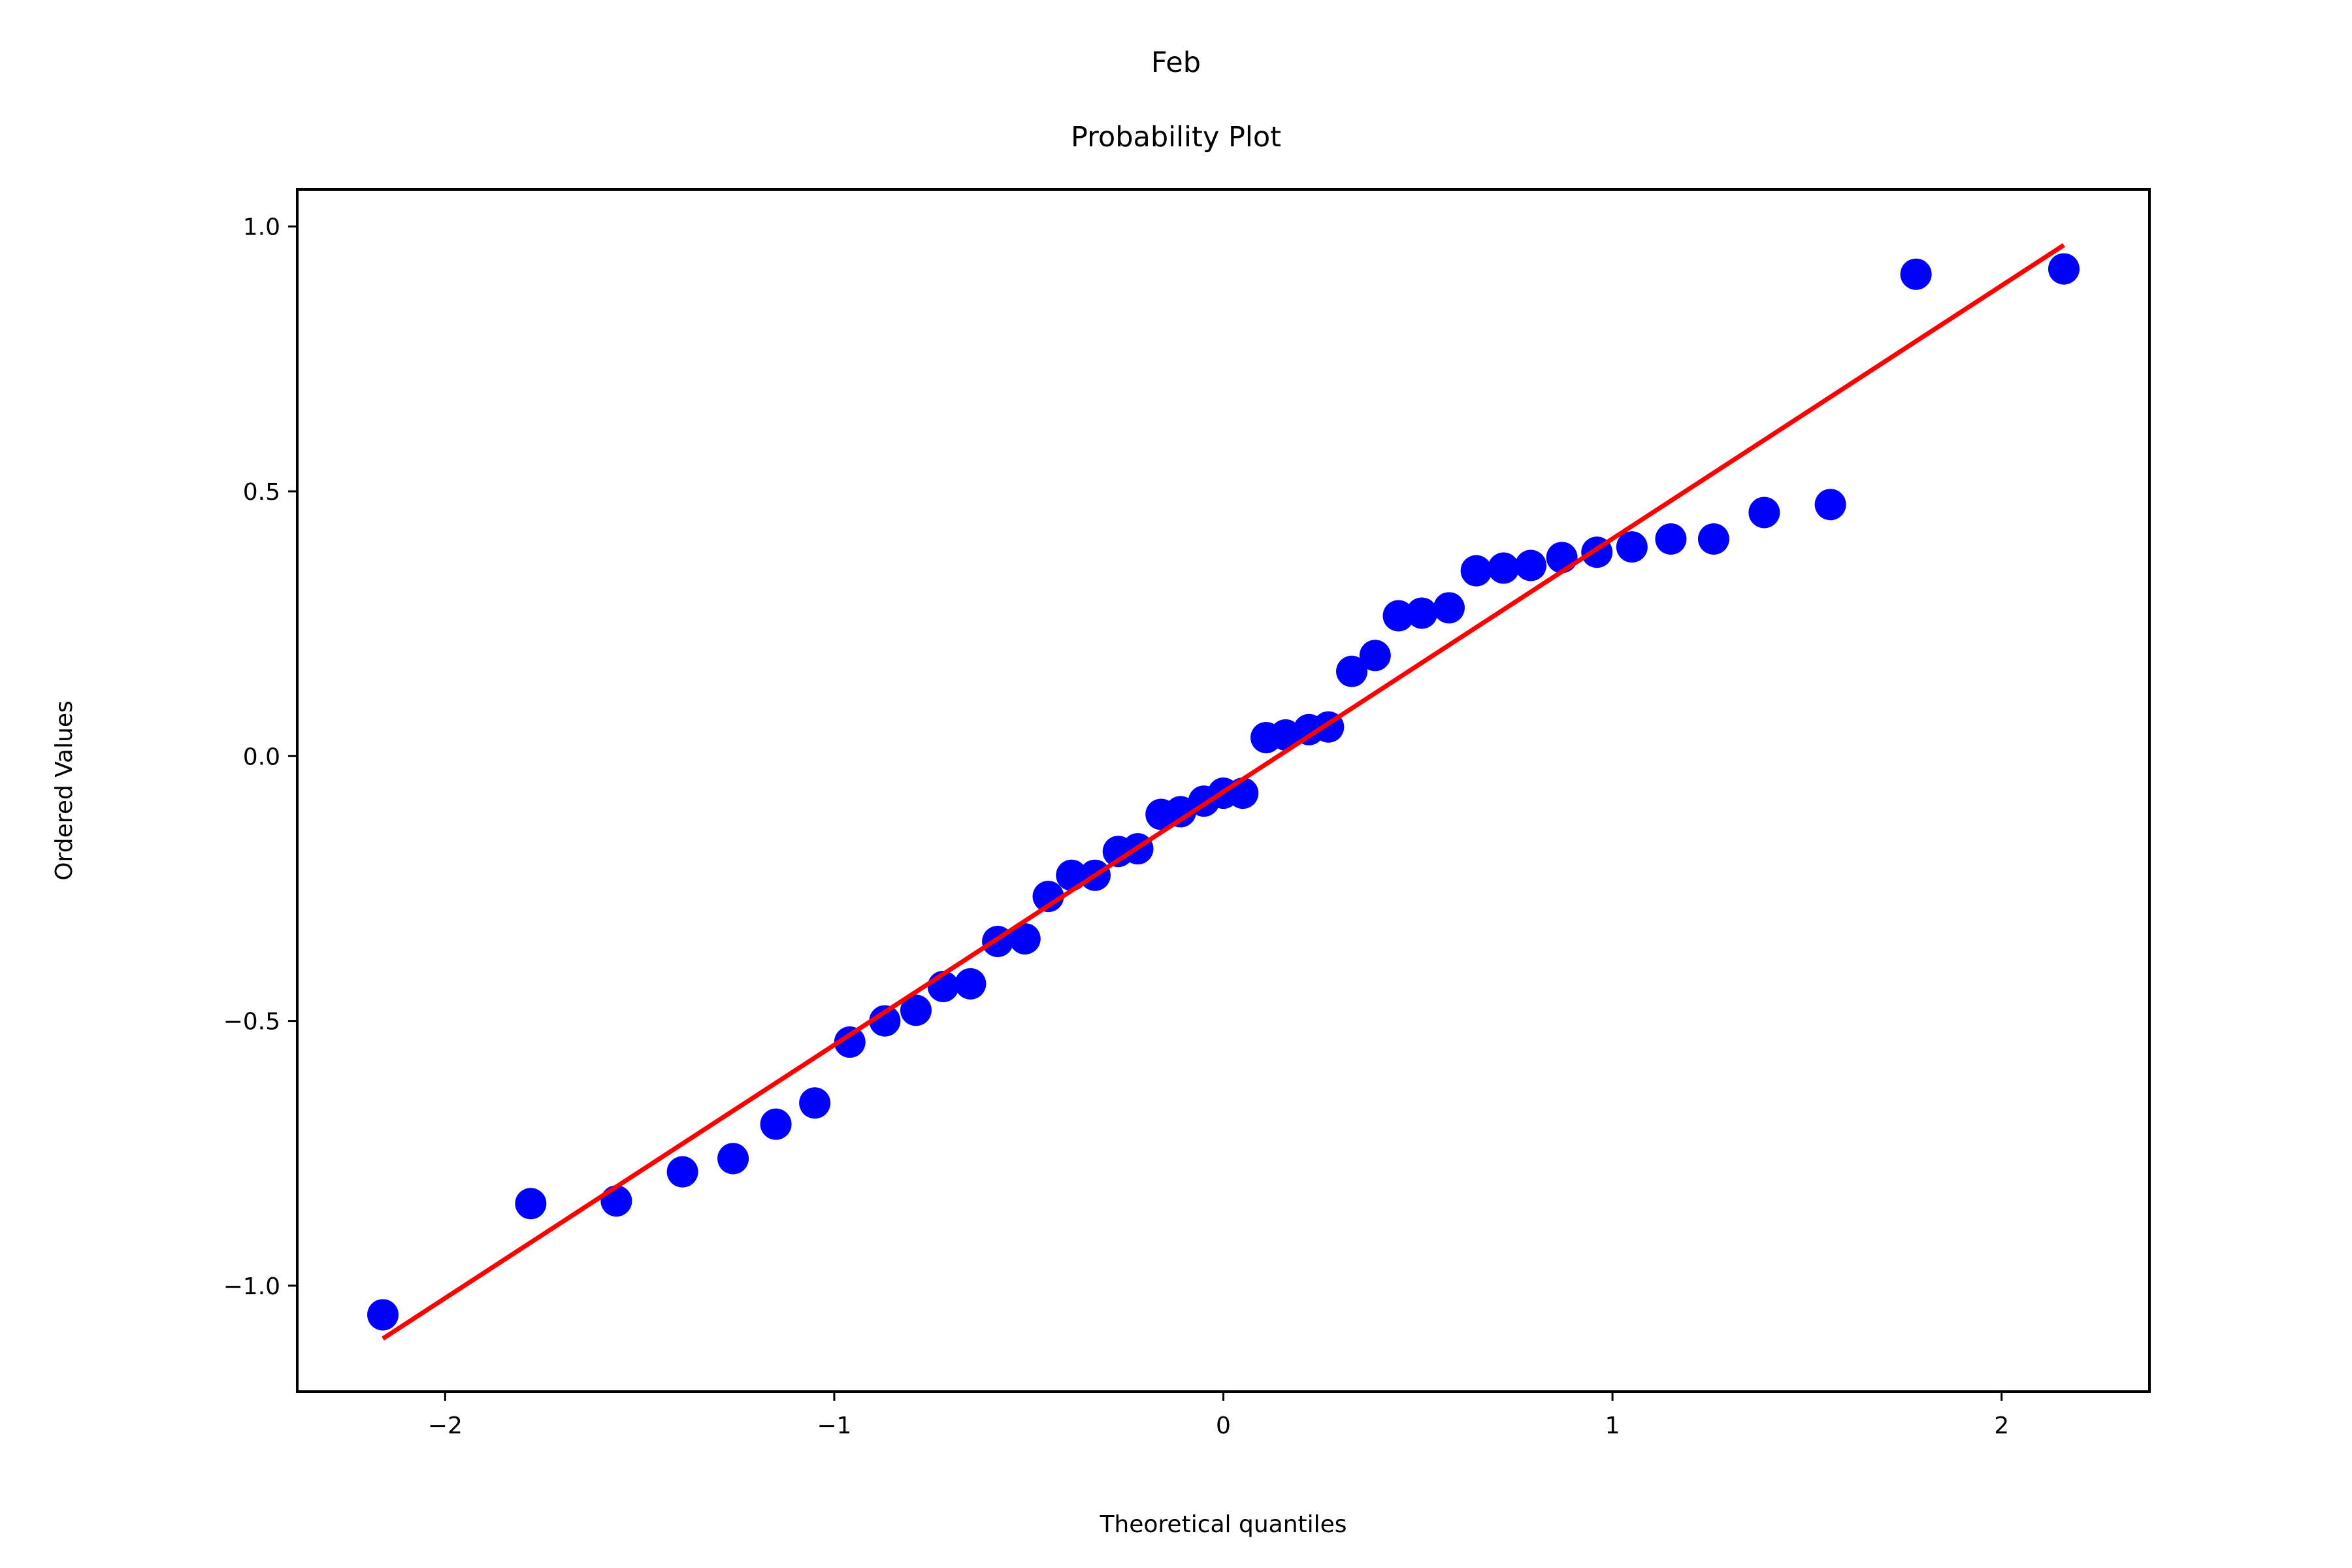  Describe the element at coordinates (445, 1426) in the screenshot. I see `x-tick-label: −2` at that location.